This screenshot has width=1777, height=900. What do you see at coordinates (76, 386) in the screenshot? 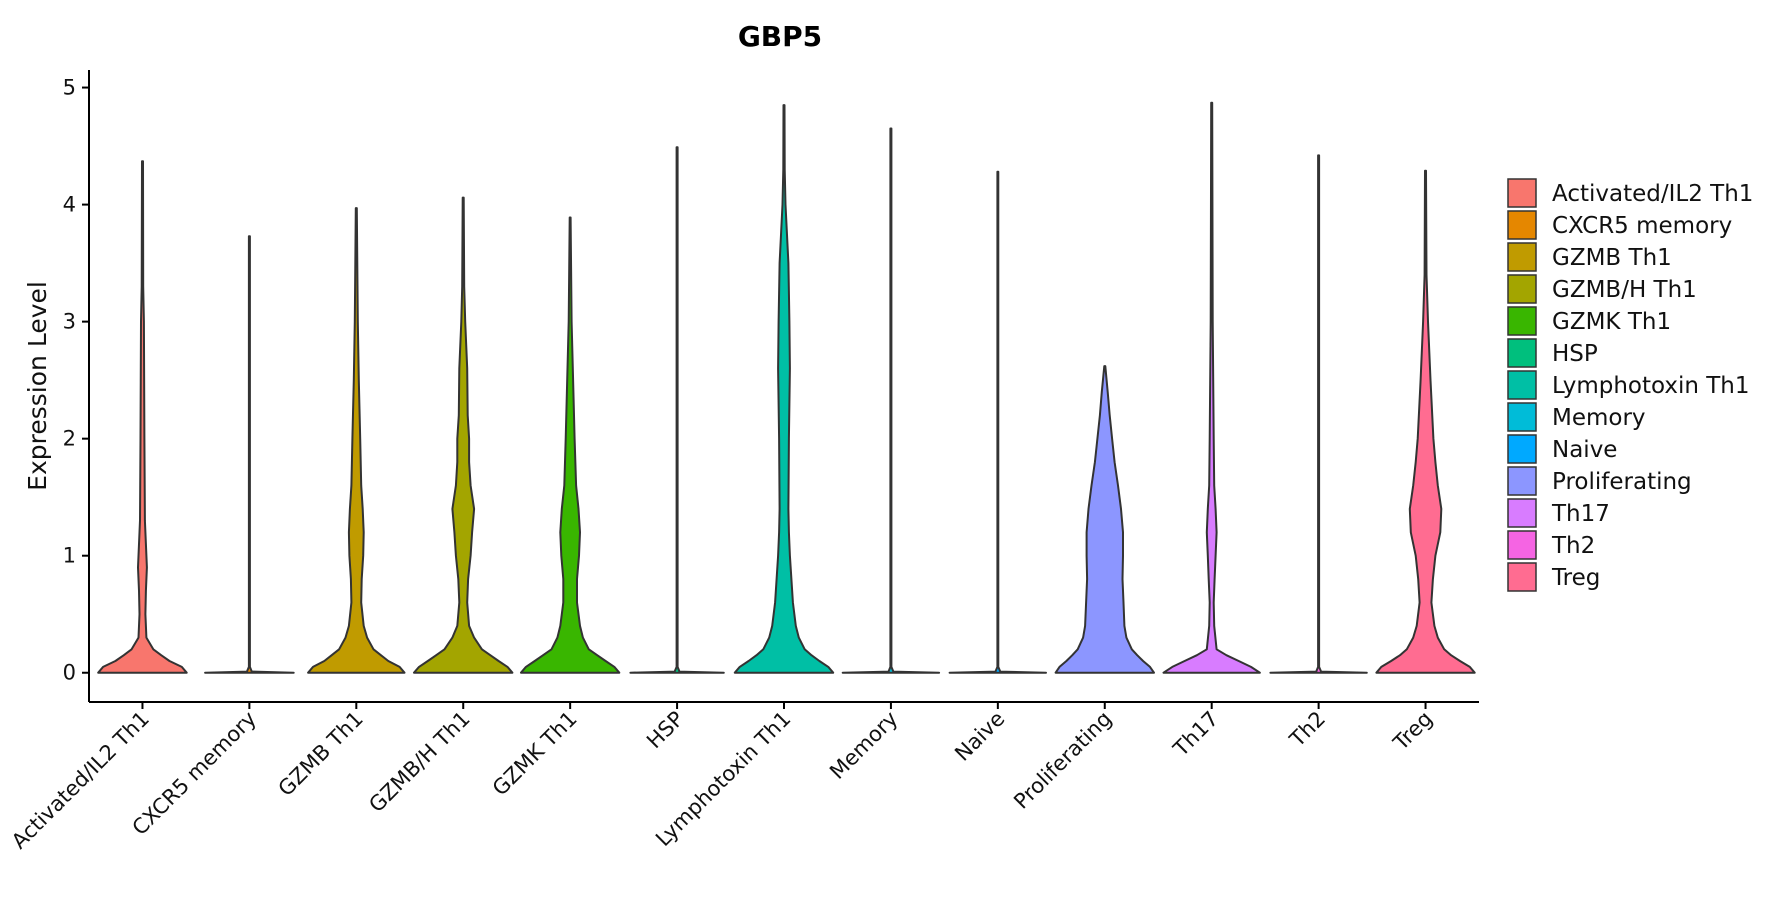
I see `y-axis: 0 1 2 3 4 5` at bounding box center [76, 386].